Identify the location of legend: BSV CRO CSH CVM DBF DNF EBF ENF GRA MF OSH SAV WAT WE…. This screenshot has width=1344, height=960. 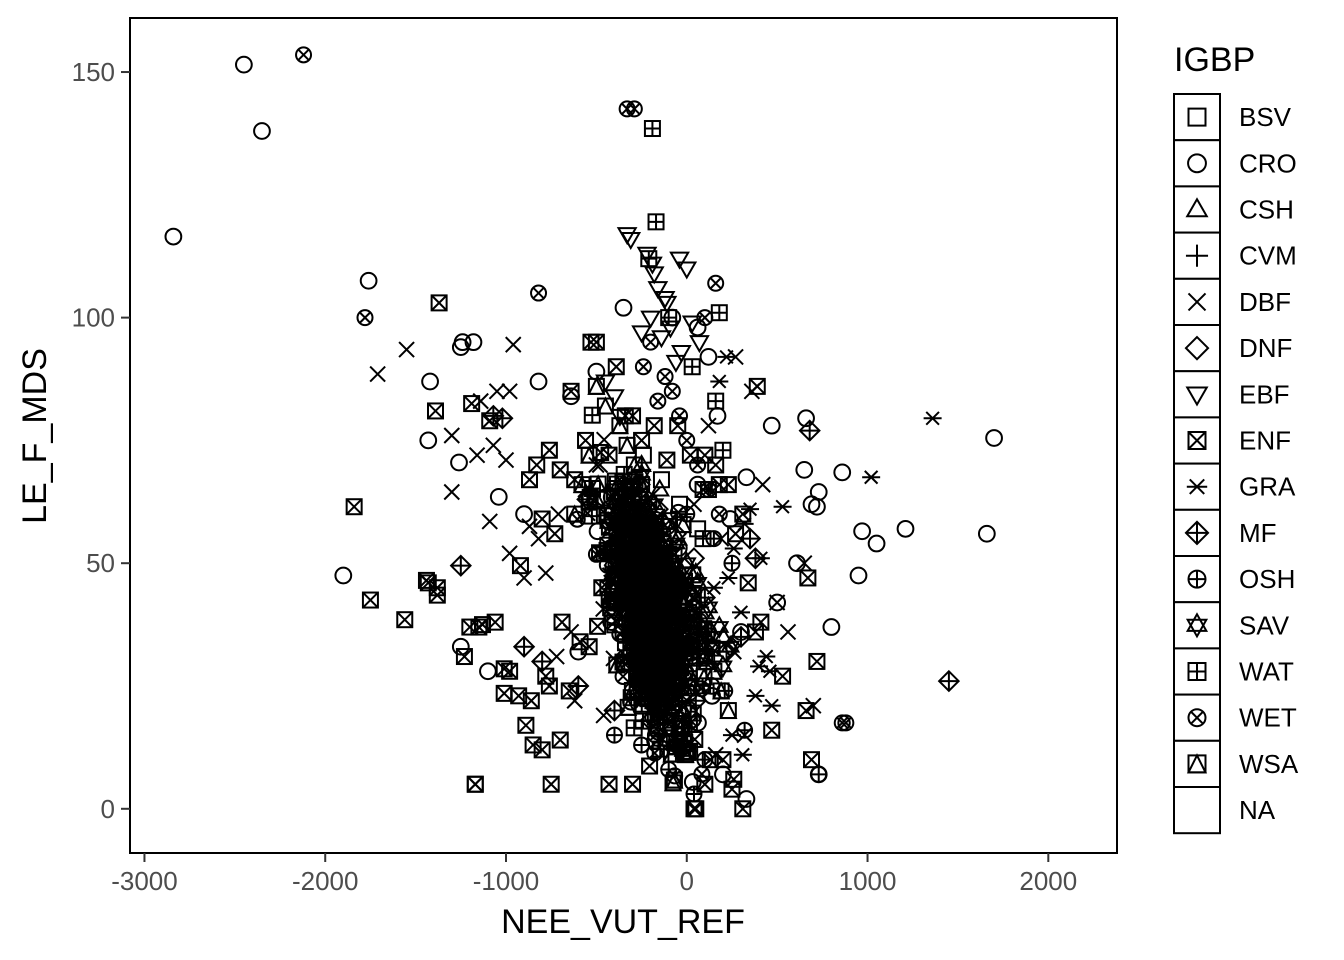
(1236, 464).